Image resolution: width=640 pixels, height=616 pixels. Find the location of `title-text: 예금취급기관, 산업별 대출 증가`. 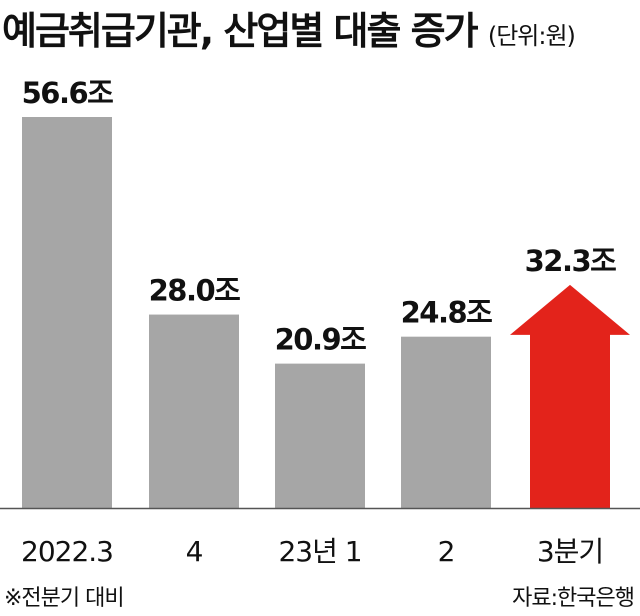

title-text: 예금취급기관, 산업별 대출 증가 is located at coordinates (240, 31).